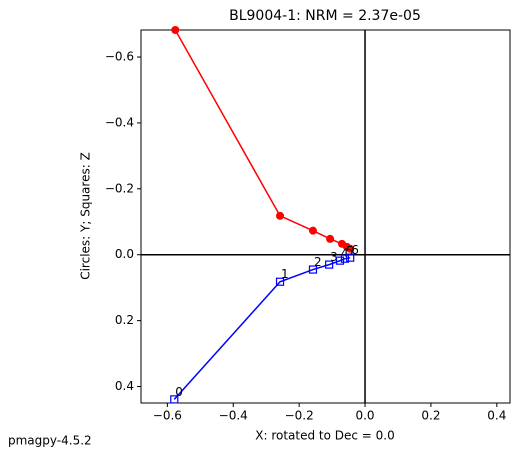 This screenshot has height=464, width=519. I want to click on x-tick-label: −0.6, so click(167, 416).